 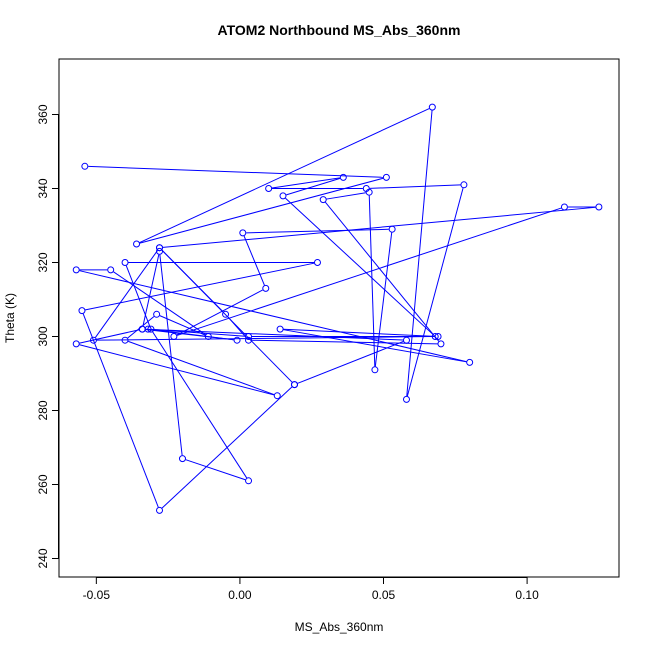 I want to click on y-tick-label: 320, so click(x=43, y=262).